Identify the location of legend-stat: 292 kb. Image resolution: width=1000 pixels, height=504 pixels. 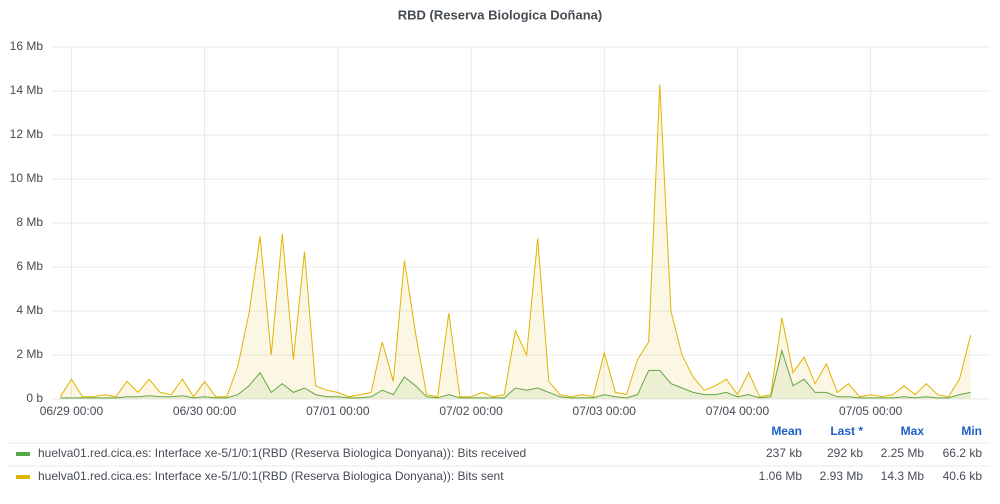
(845, 453).